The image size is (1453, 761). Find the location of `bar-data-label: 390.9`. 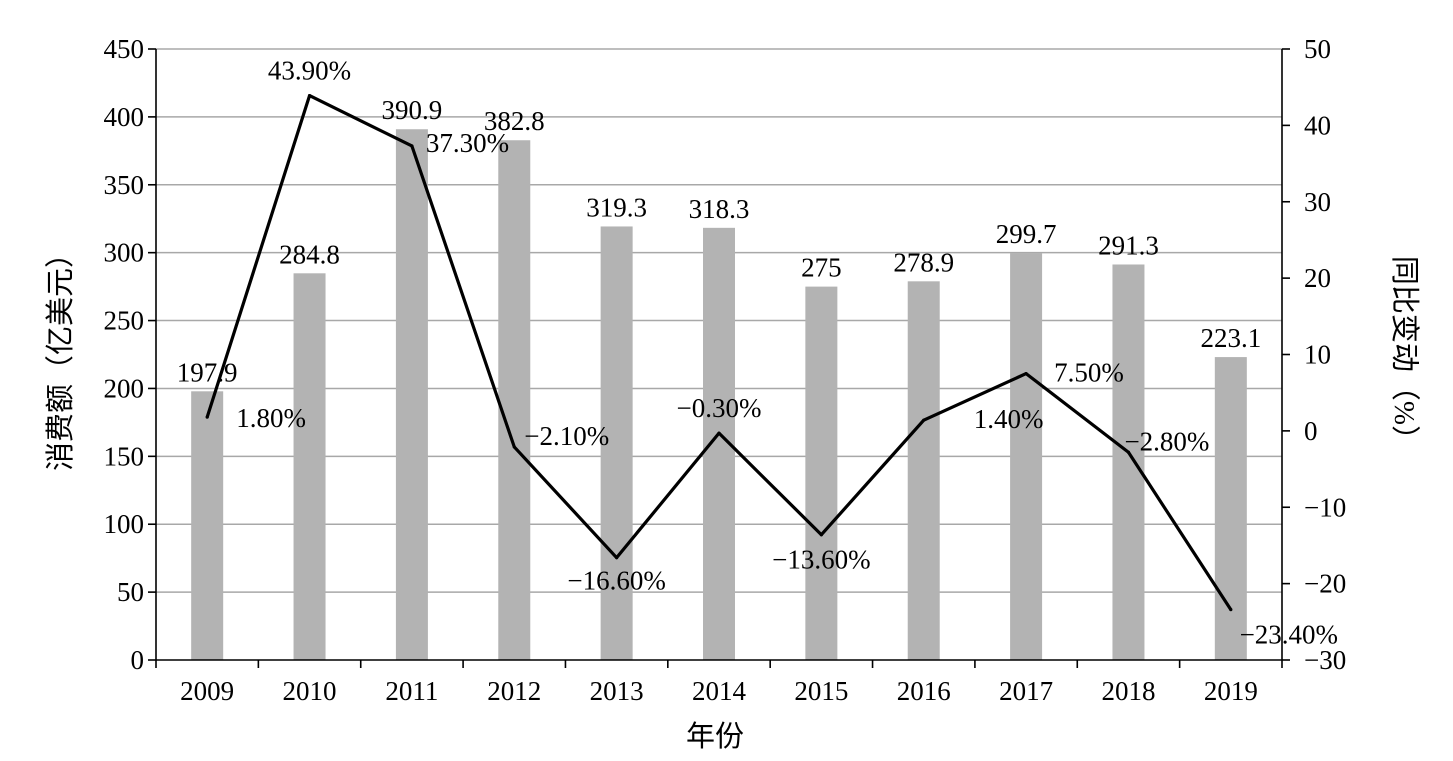

bar-data-label: 390.9 is located at coordinates (412, 110).